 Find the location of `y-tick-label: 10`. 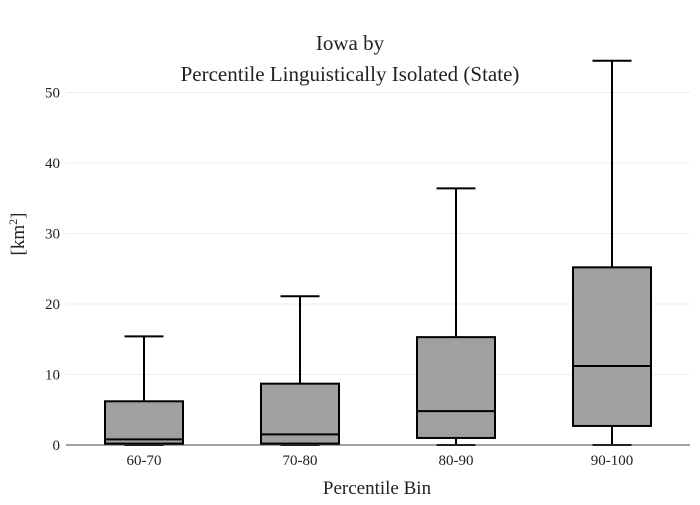

y-tick-label: 10 is located at coordinates (52, 376).